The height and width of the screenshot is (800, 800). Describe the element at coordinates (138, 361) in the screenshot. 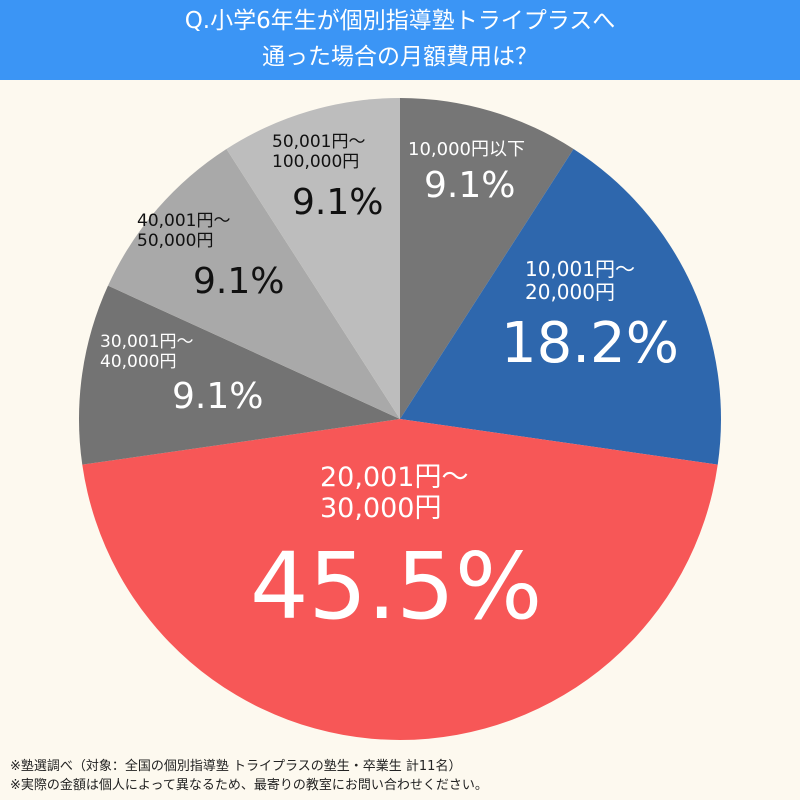

I see `slice-range: 40,000円` at that location.